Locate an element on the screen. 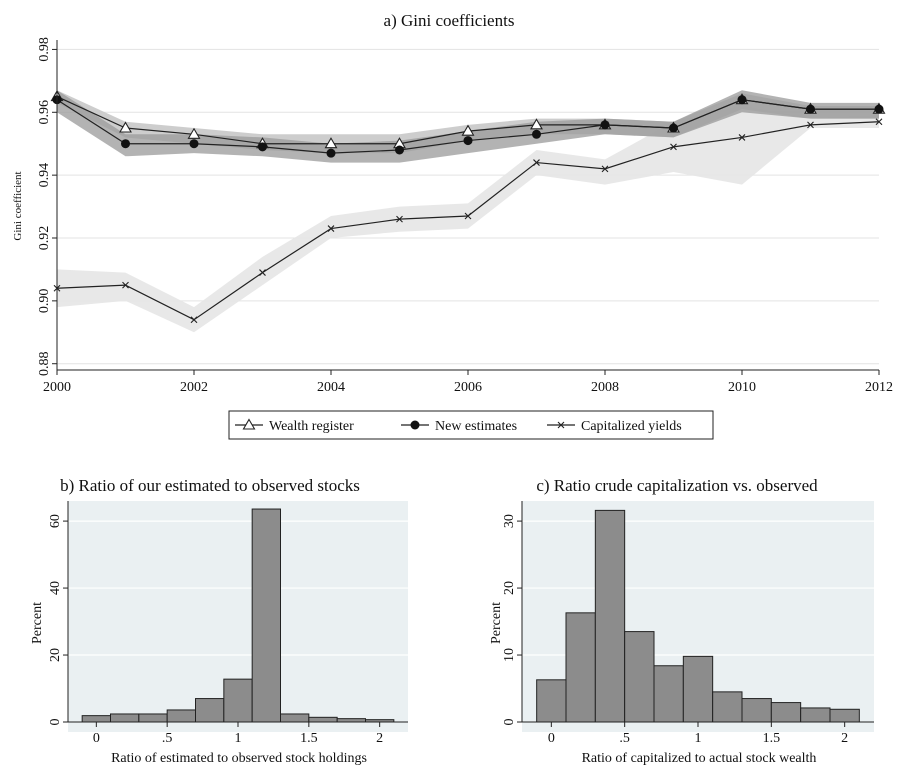  legend-circle-marker is located at coordinates (415, 425).